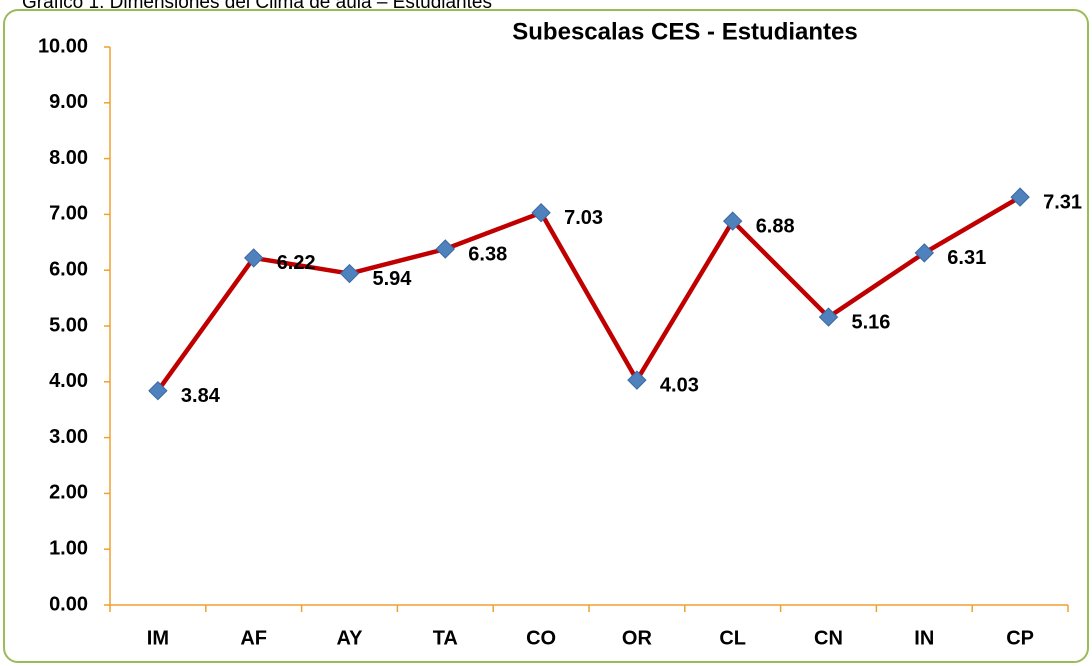 This screenshot has width=1092, height=666. What do you see at coordinates (296, 263) in the screenshot?
I see `data-label: 6.22` at bounding box center [296, 263].